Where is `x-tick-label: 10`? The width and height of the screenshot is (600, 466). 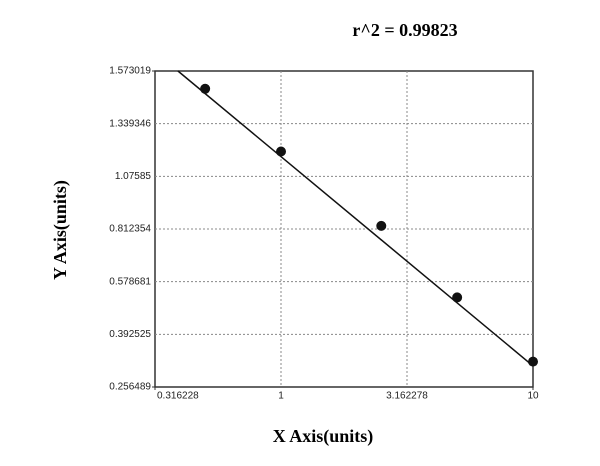 x-tick-label: 10 is located at coordinates (533, 396).